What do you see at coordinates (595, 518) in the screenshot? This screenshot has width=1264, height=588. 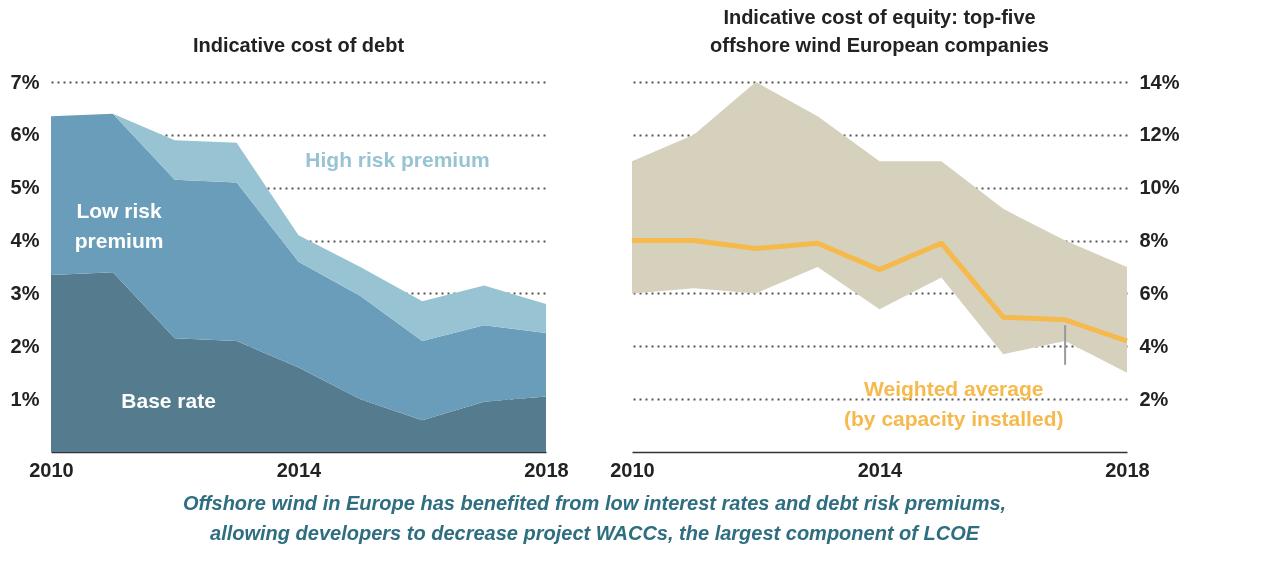 I see `text: Offshore wind in Europe has benefited from low interest rates and debt risk premiums, allowing developers to decrease project WACCs, the largest component of LCOE` at bounding box center [595, 518].